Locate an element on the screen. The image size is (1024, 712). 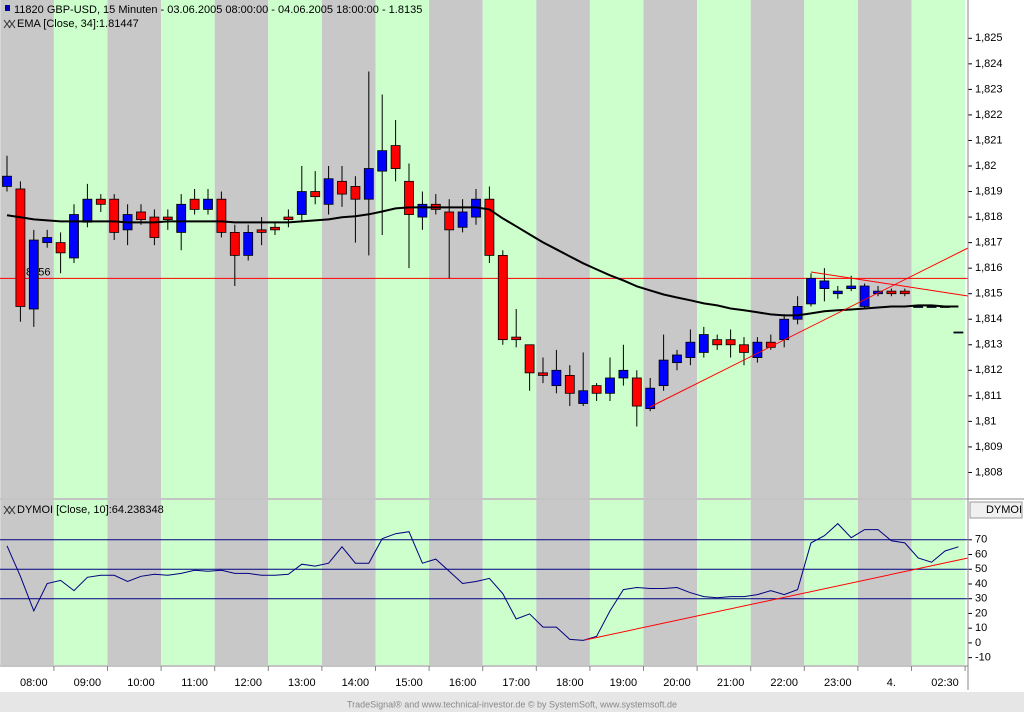
indicator-title: DYMOI [Close, 10]:64.238348 is located at coordinates (90, 510).